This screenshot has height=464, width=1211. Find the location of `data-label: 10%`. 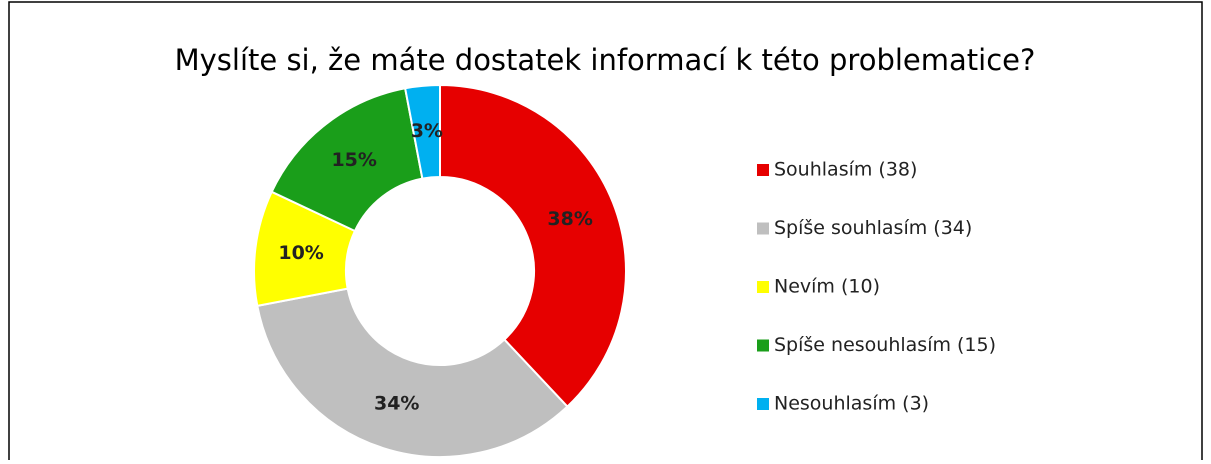

data-label: 10% is located at coordinates (300, 253).